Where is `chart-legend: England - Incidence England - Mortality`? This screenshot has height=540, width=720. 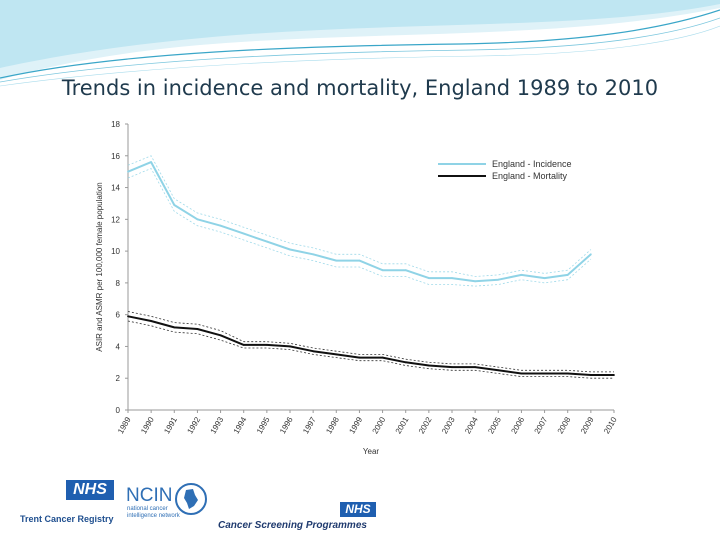
chart-legend: England - Incidence England - Mortality is located at coordinates (505, 170).